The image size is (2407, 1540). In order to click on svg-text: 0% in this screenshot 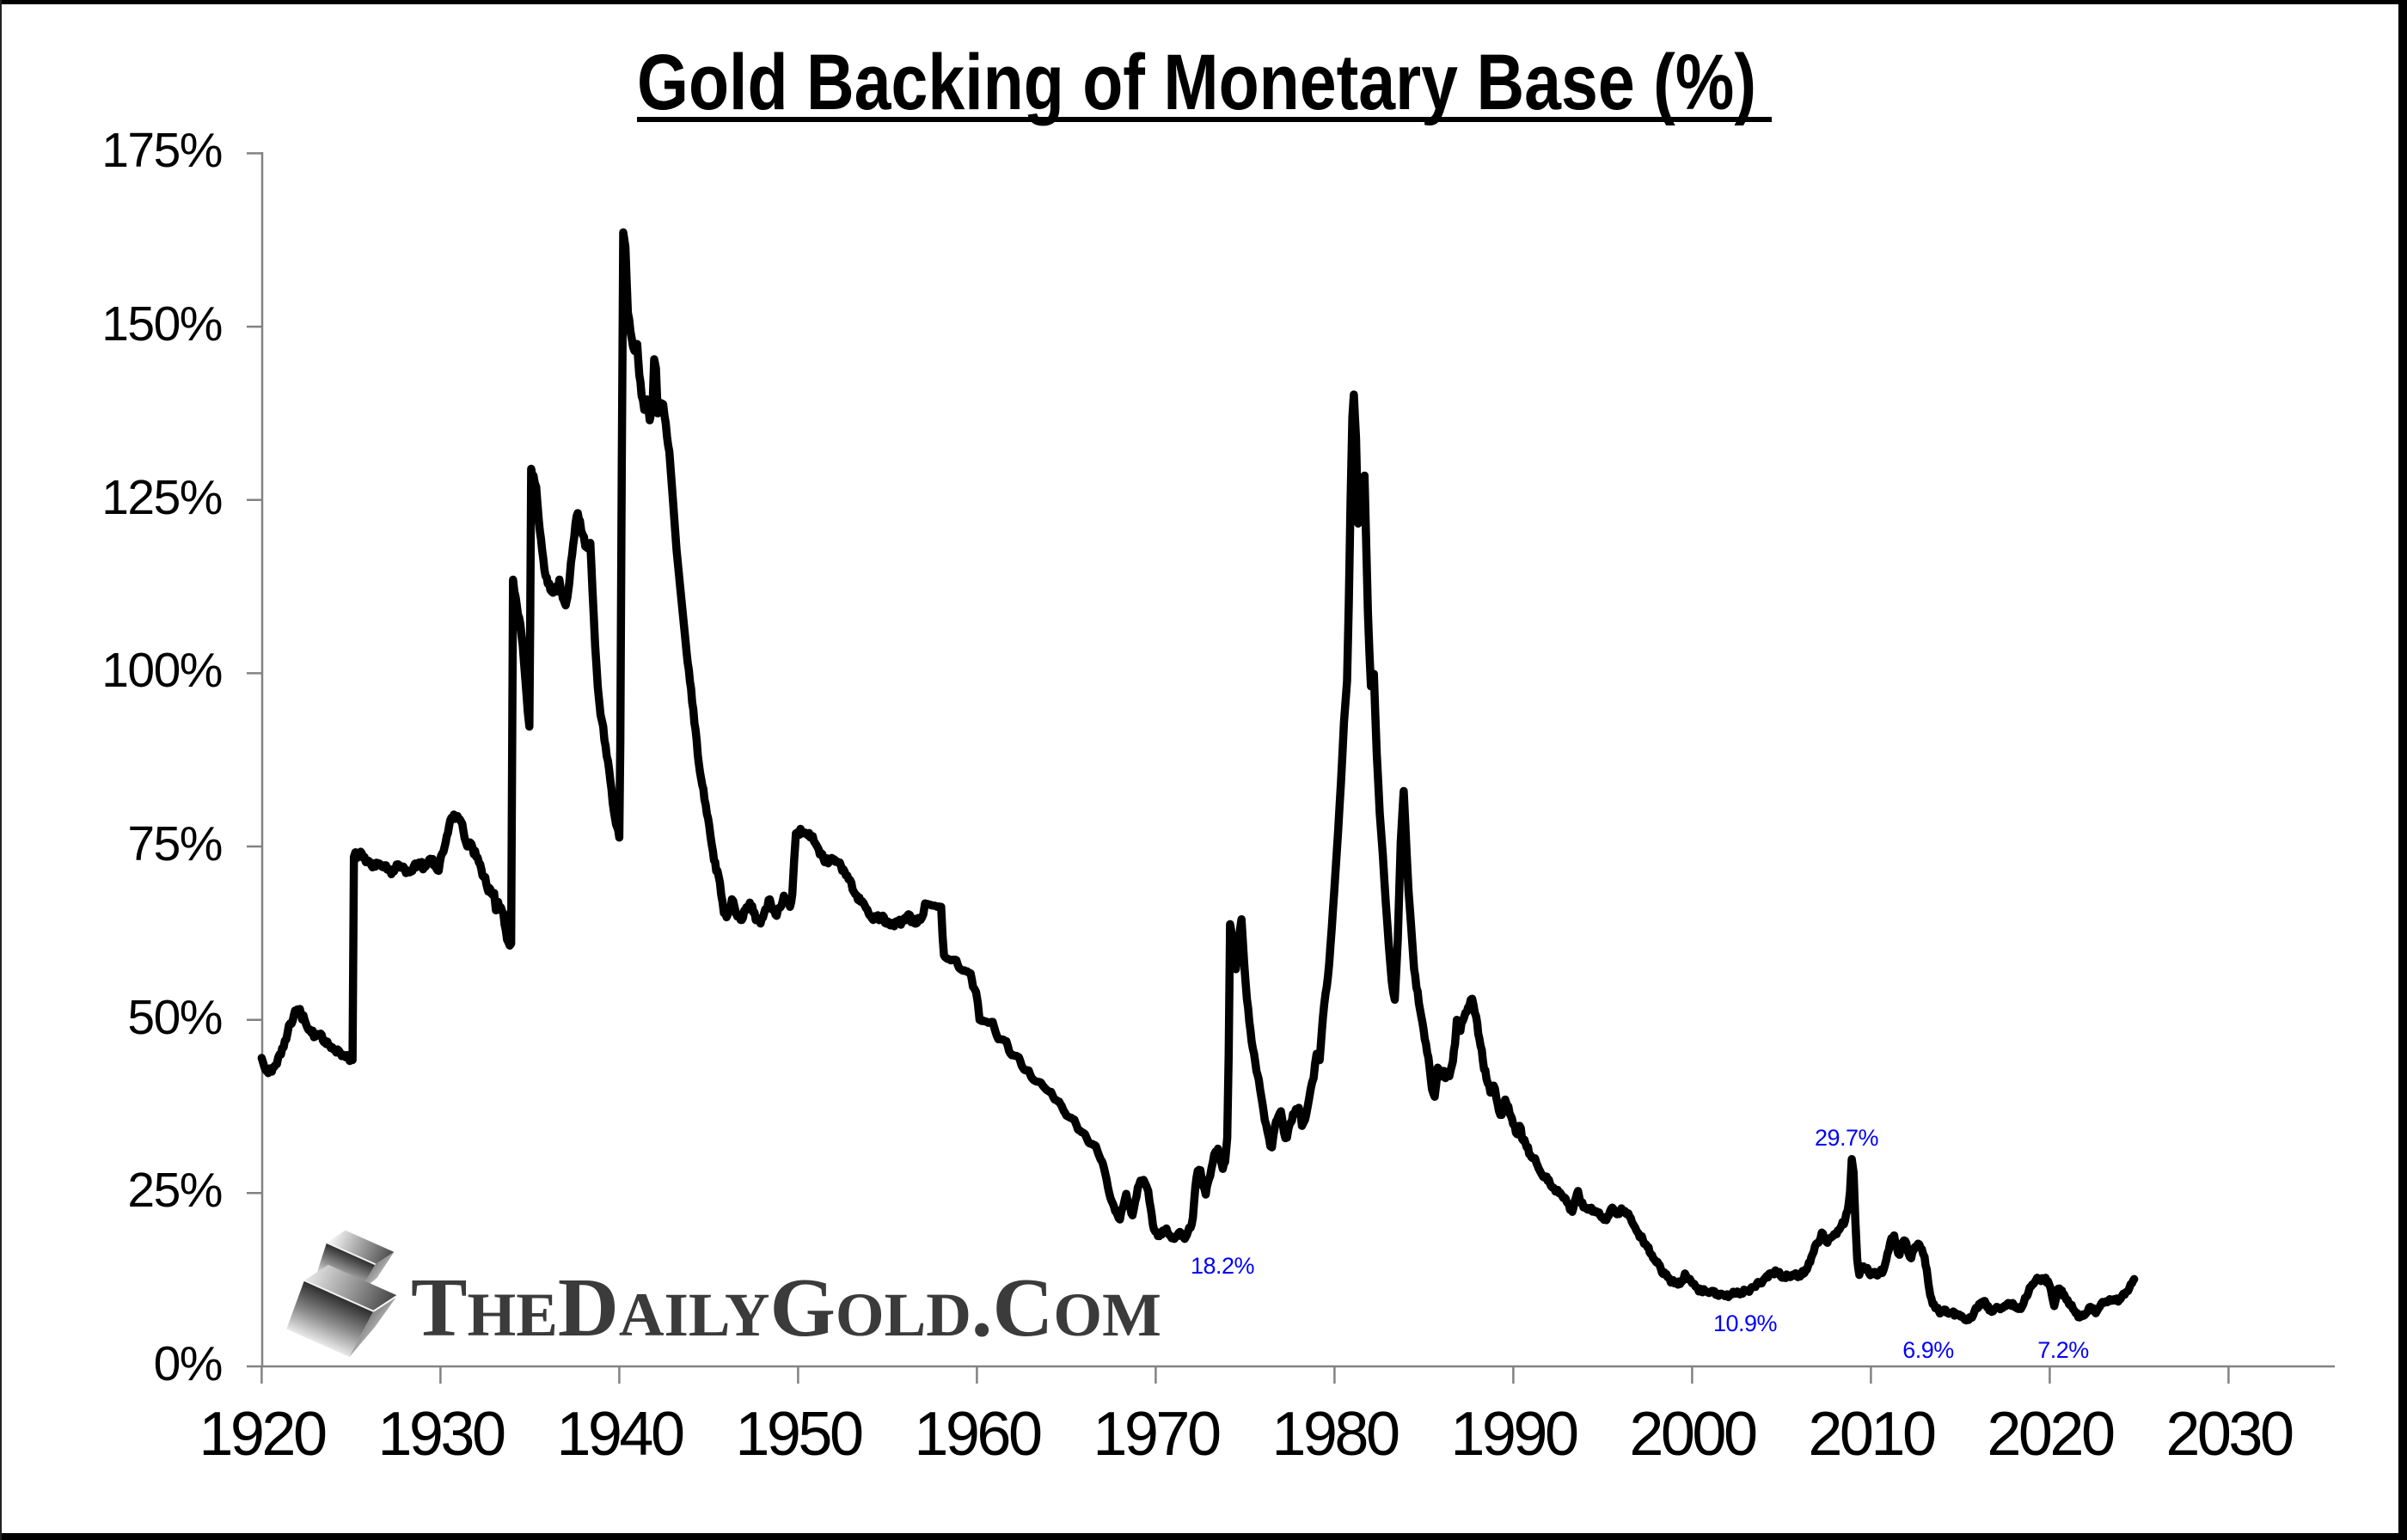, I will do `click(188, 1363)`.